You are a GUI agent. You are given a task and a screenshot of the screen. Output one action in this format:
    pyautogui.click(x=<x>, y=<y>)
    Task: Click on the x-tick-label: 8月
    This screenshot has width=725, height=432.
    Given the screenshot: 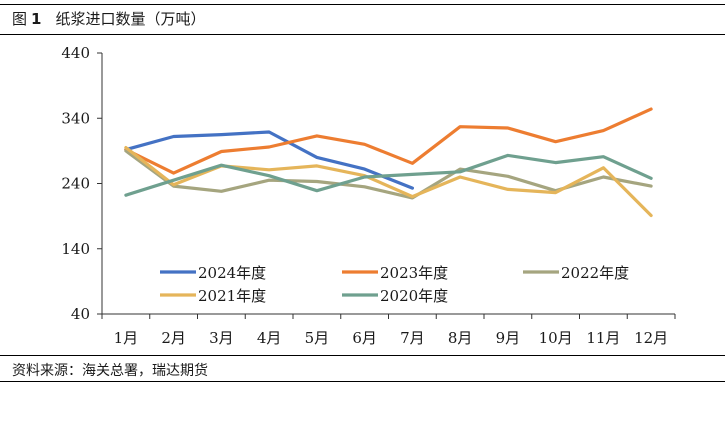 What is the action you would take?
    pyautogui.click(x=460, y=338)
    